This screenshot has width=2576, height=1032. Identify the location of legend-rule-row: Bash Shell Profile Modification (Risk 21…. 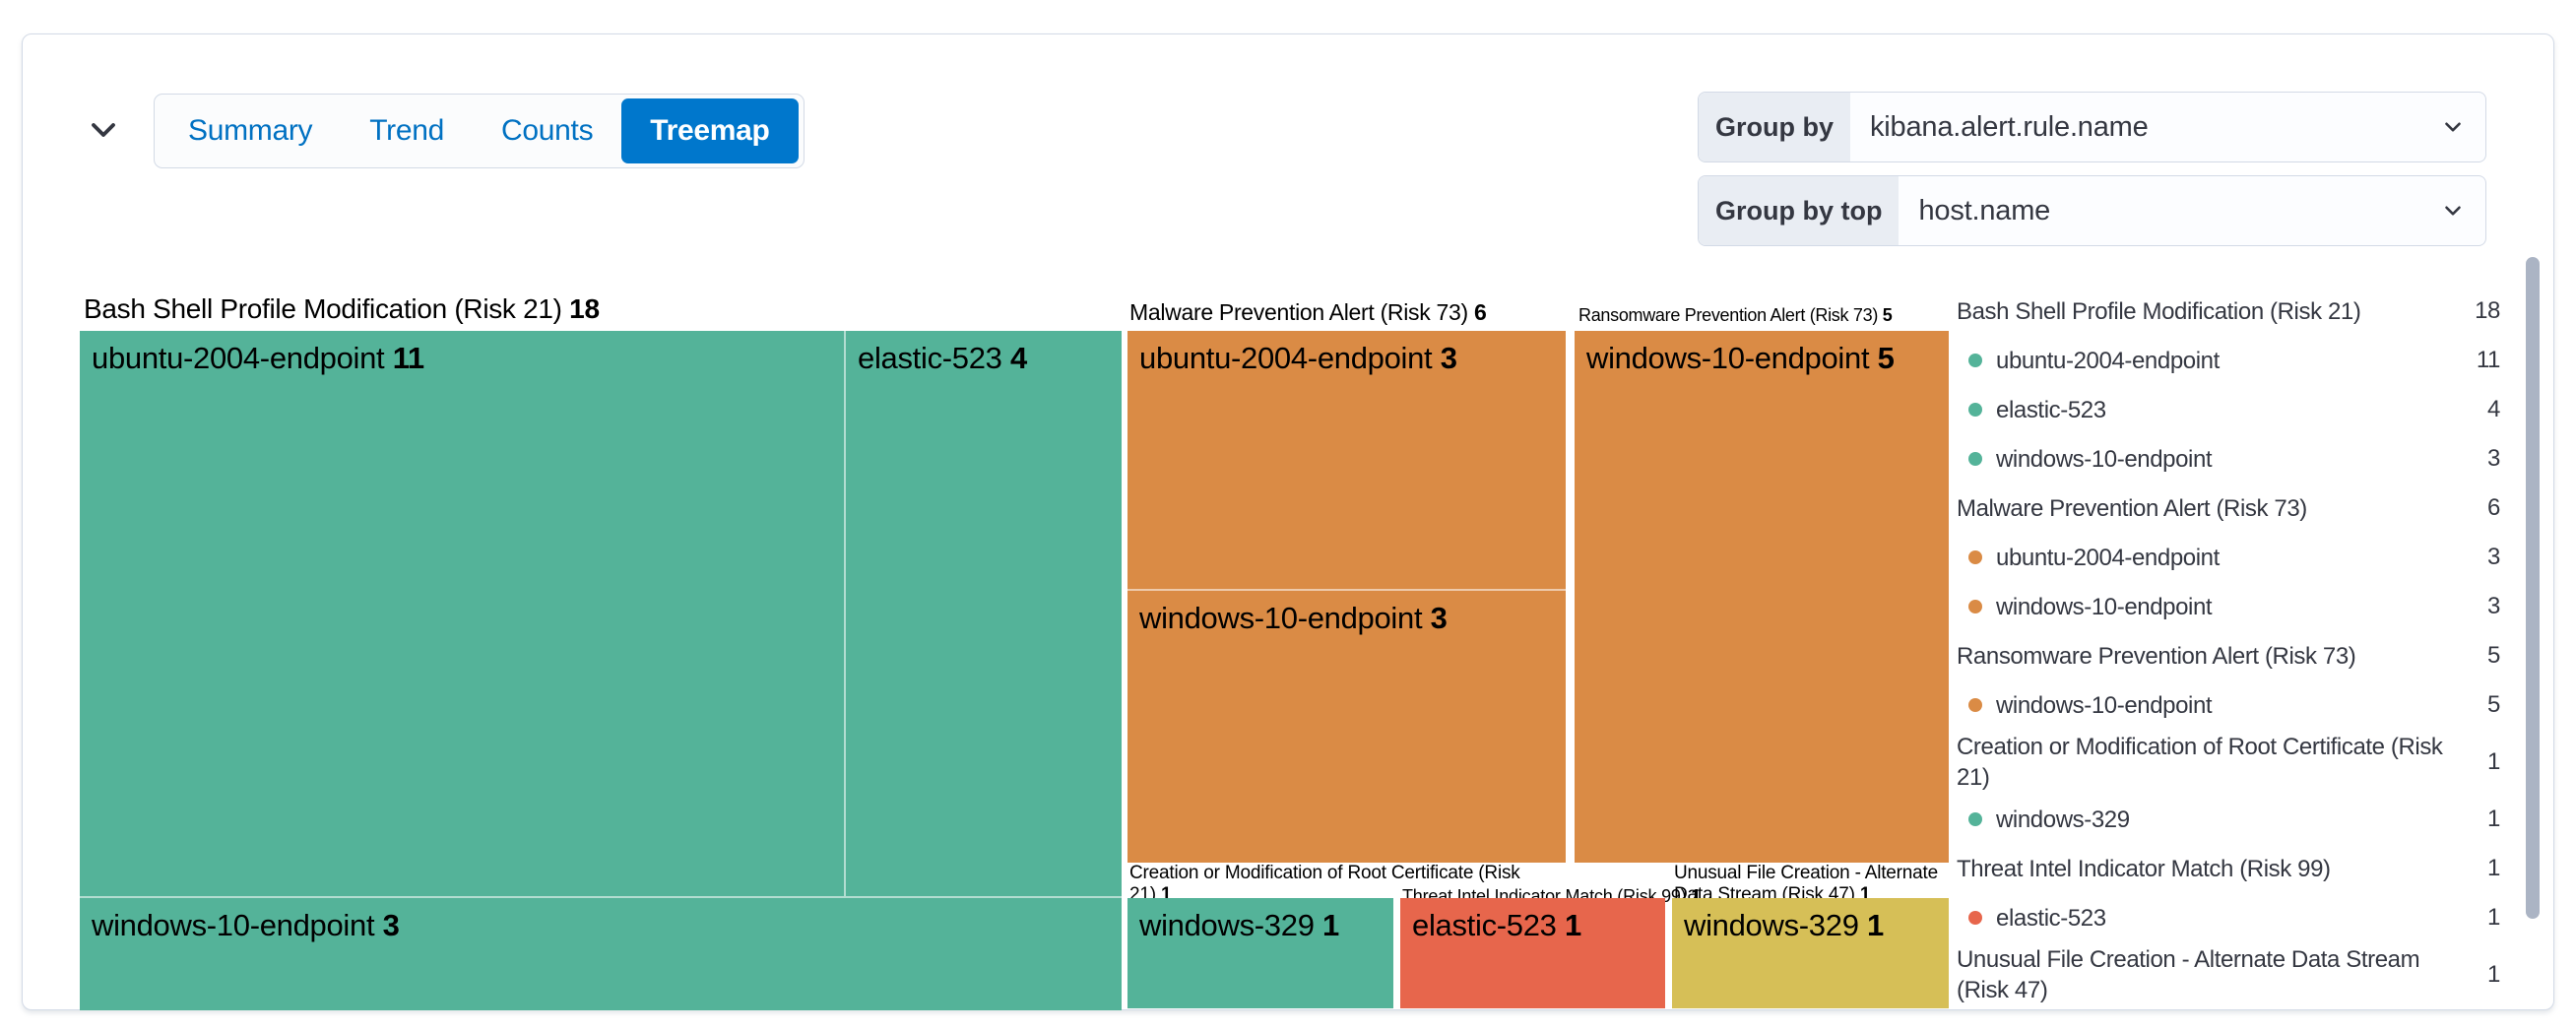
(2228, 311).